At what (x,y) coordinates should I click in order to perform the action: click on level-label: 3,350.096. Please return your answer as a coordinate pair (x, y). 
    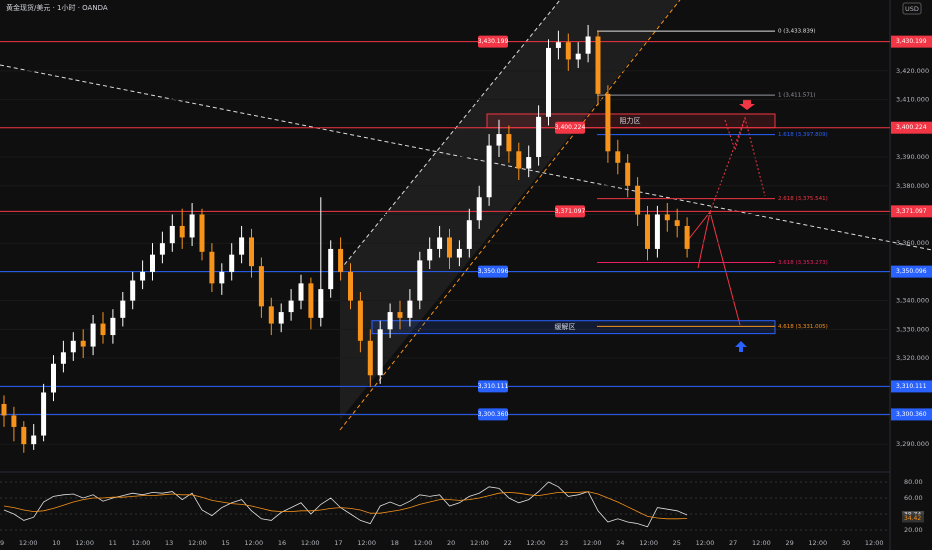
    Looking at the image, I should click on (493, 271).